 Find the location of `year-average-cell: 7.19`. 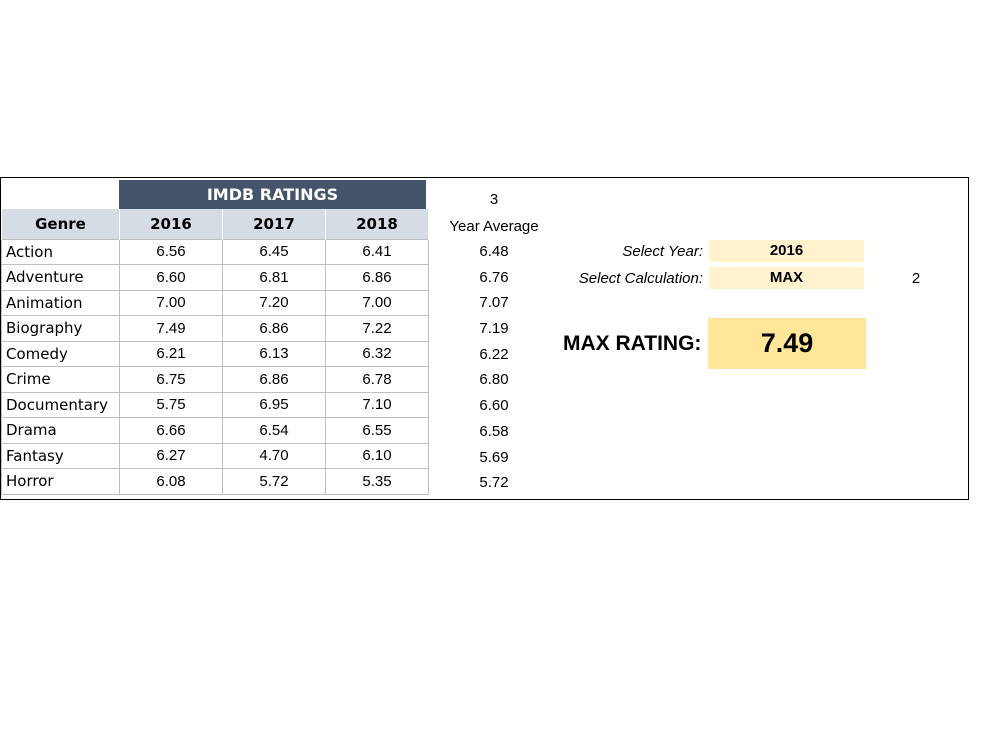

year-average-cell: 7.19 is located at coordinates (494, 329).